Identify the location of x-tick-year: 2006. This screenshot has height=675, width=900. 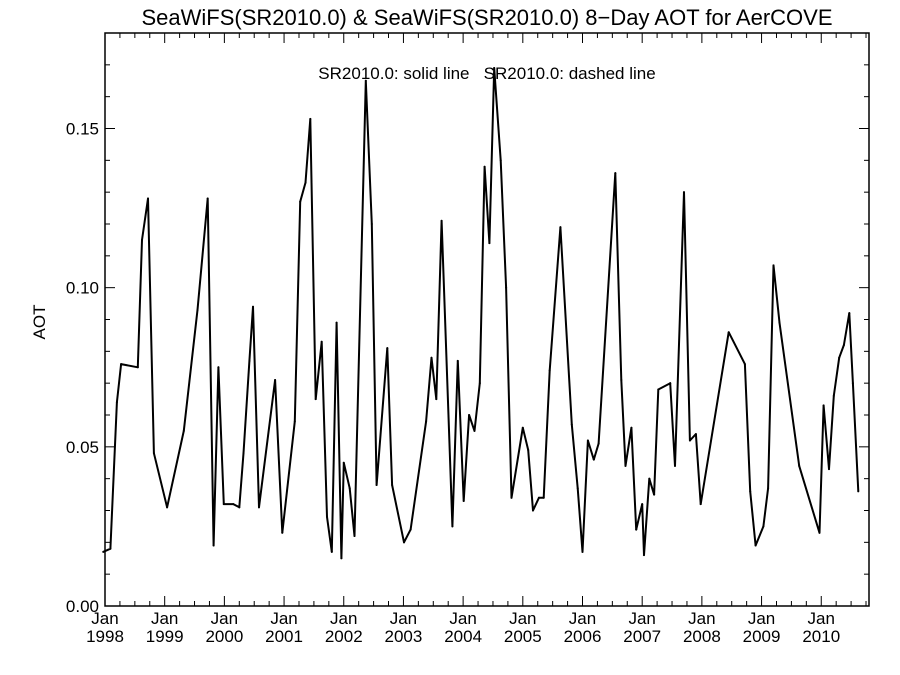
(583, 636).